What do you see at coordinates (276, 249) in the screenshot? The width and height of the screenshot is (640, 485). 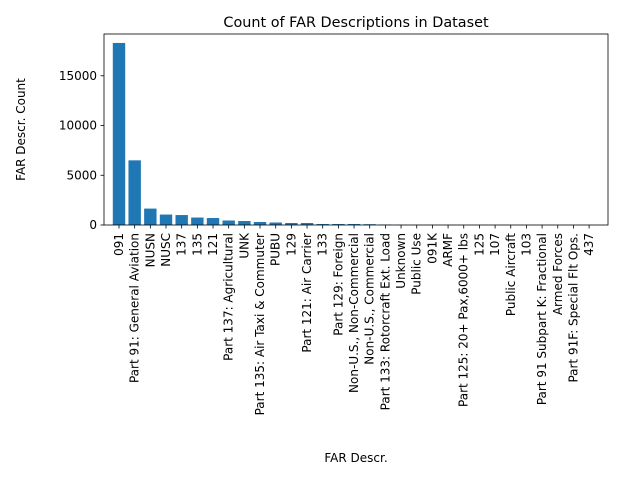 I see `x-tick-label: PUBU` at bounding box center [276, 249].